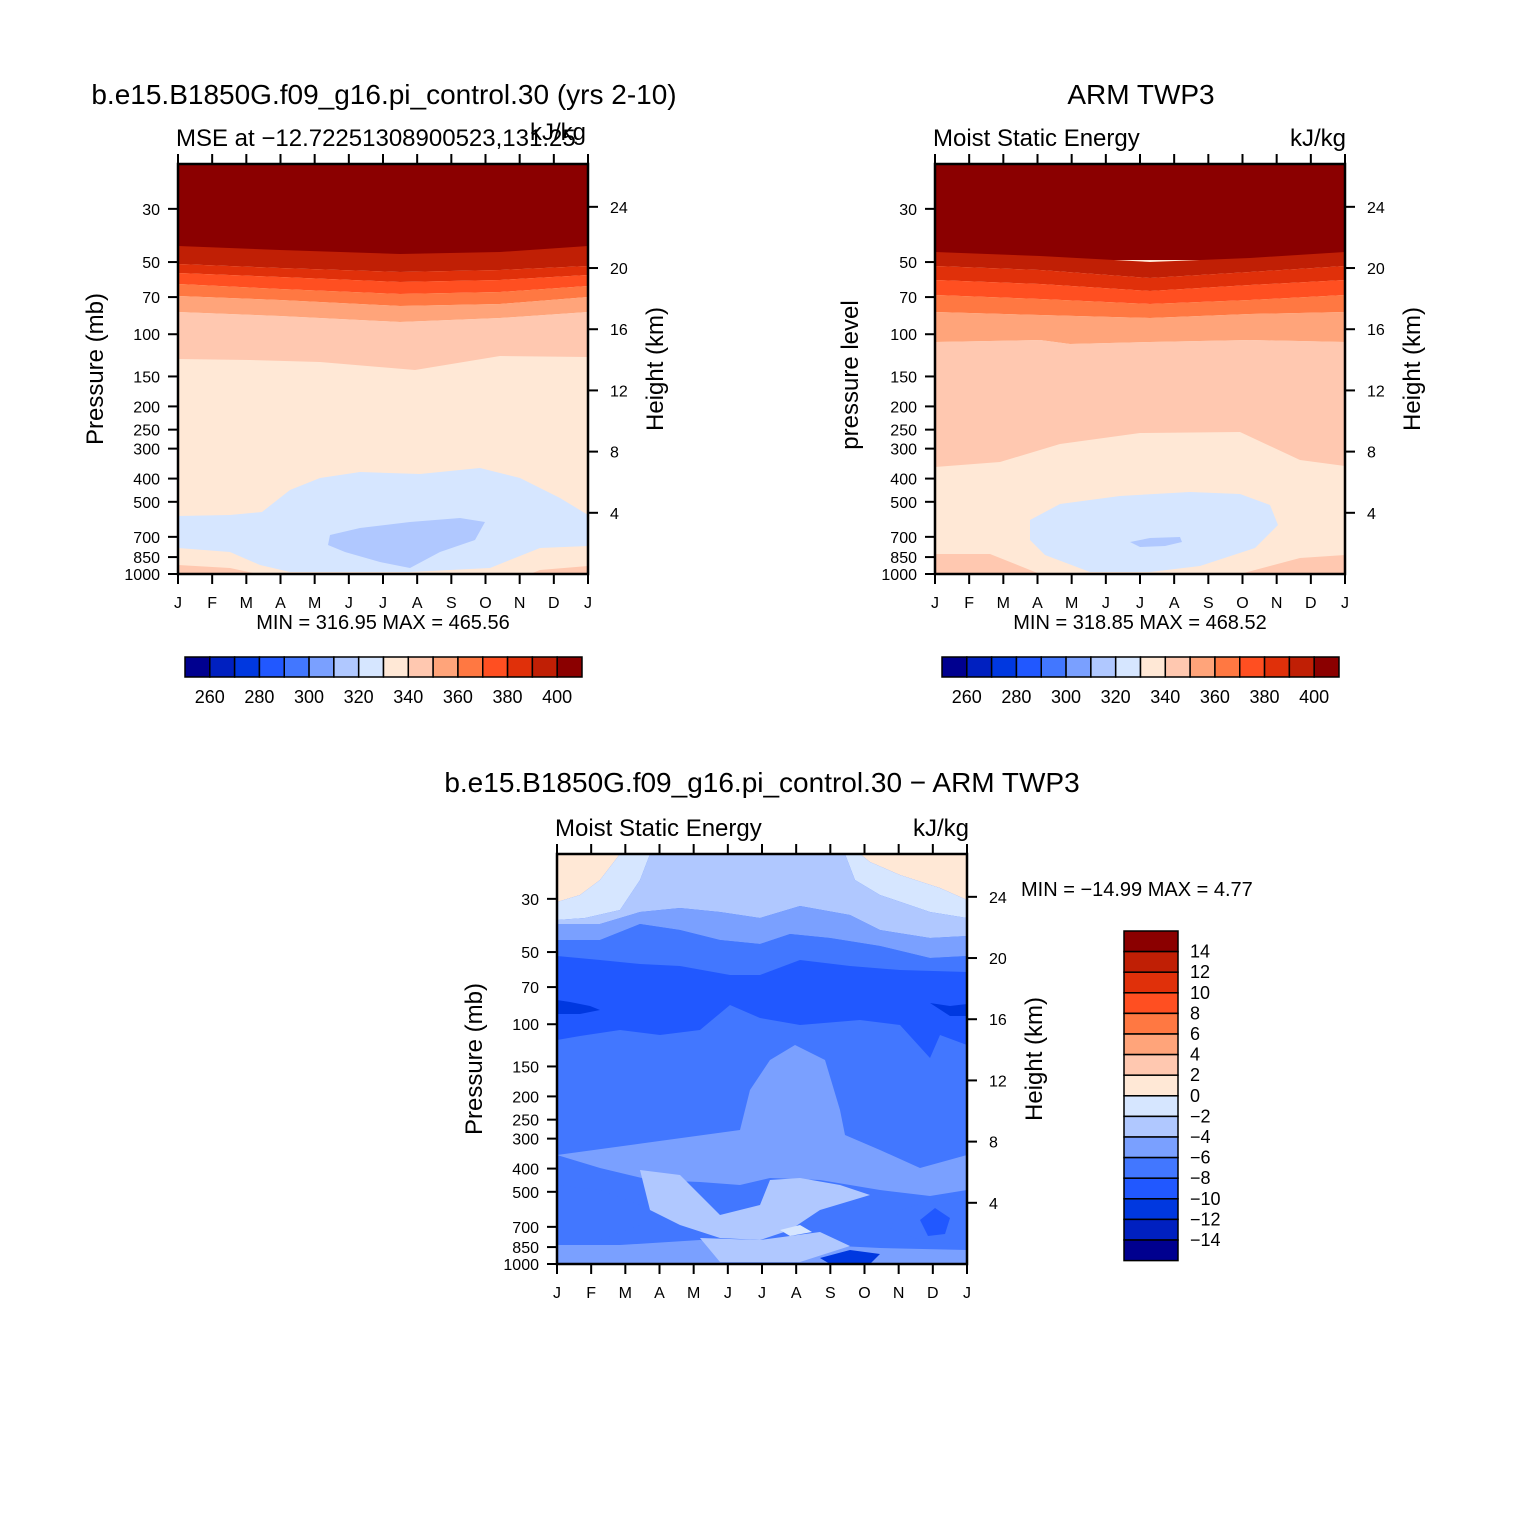 The width and height of the screenshot is (1524, 1524). I want to click on y-tick-label: 850, so click(903, 558).